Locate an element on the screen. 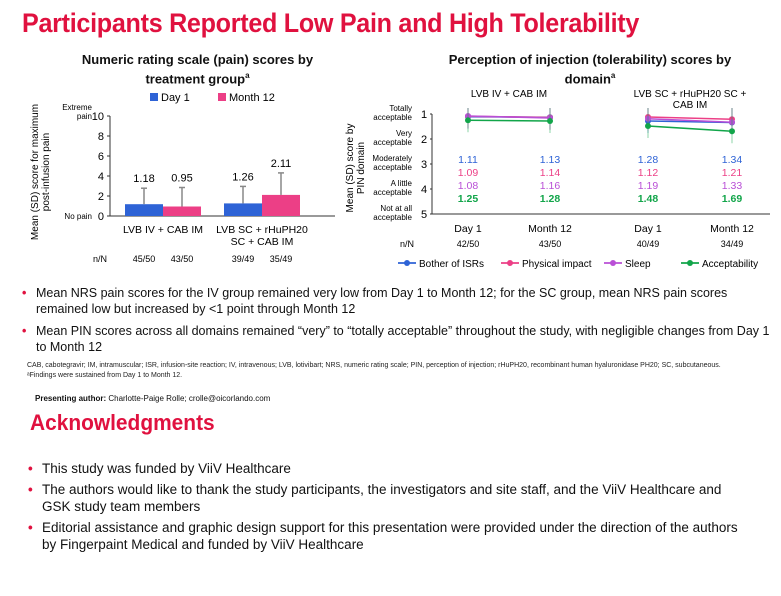 This screenshot has height=596, width=781. y-tick-label: 1 is located at coordinates (424, 115).